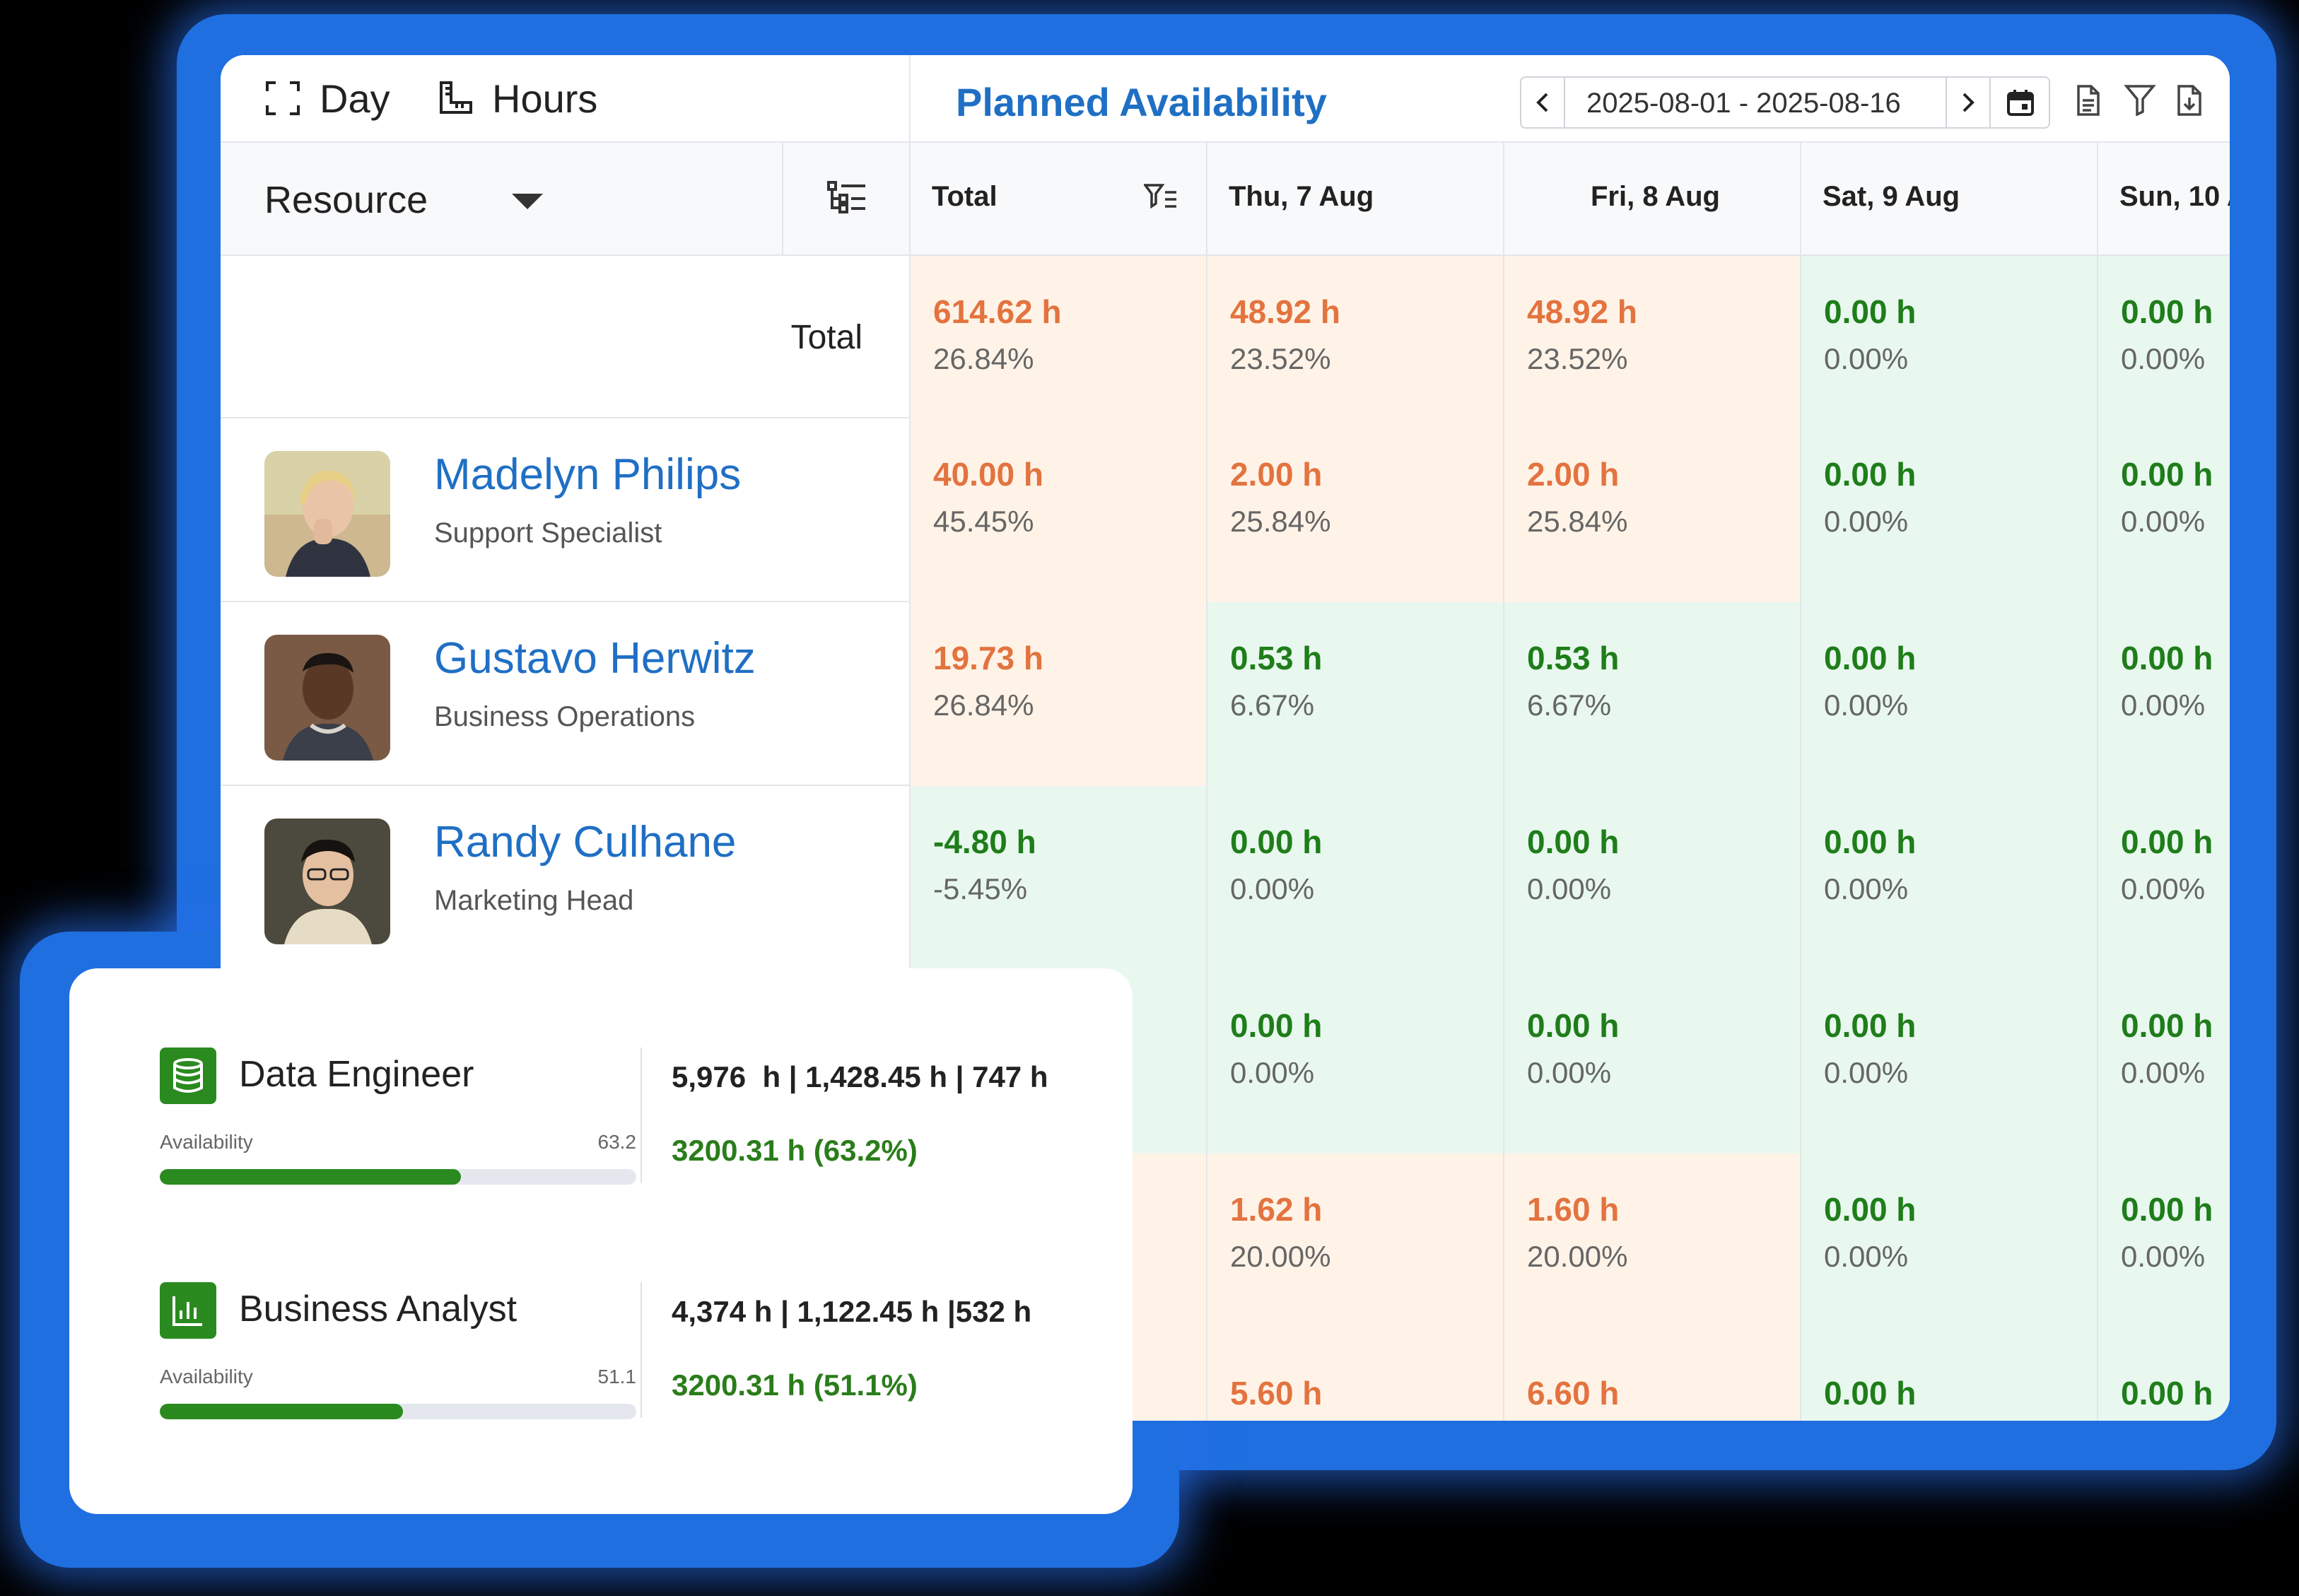 This screenshot has height=1596, width=2299. I want to click on availability-cell: 0.53 h6.67%, so click(1653, 694).